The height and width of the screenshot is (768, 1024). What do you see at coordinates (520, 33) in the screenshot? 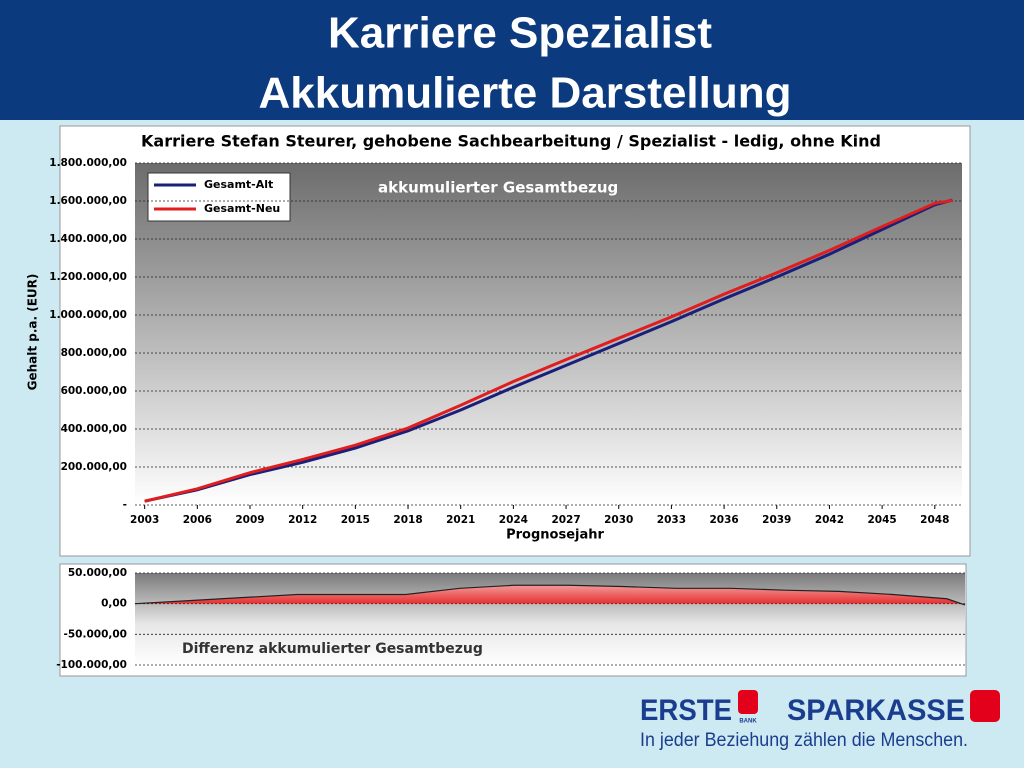
I see `slide-title: Karriere Spezialist` at bounding box center [520, 33].